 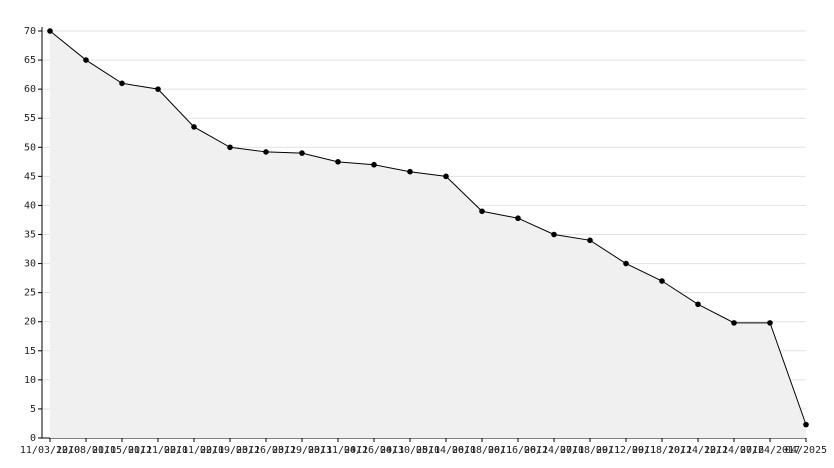 I want to click on x-tick-label: 09/12/2011, so click(x=626, y=450).